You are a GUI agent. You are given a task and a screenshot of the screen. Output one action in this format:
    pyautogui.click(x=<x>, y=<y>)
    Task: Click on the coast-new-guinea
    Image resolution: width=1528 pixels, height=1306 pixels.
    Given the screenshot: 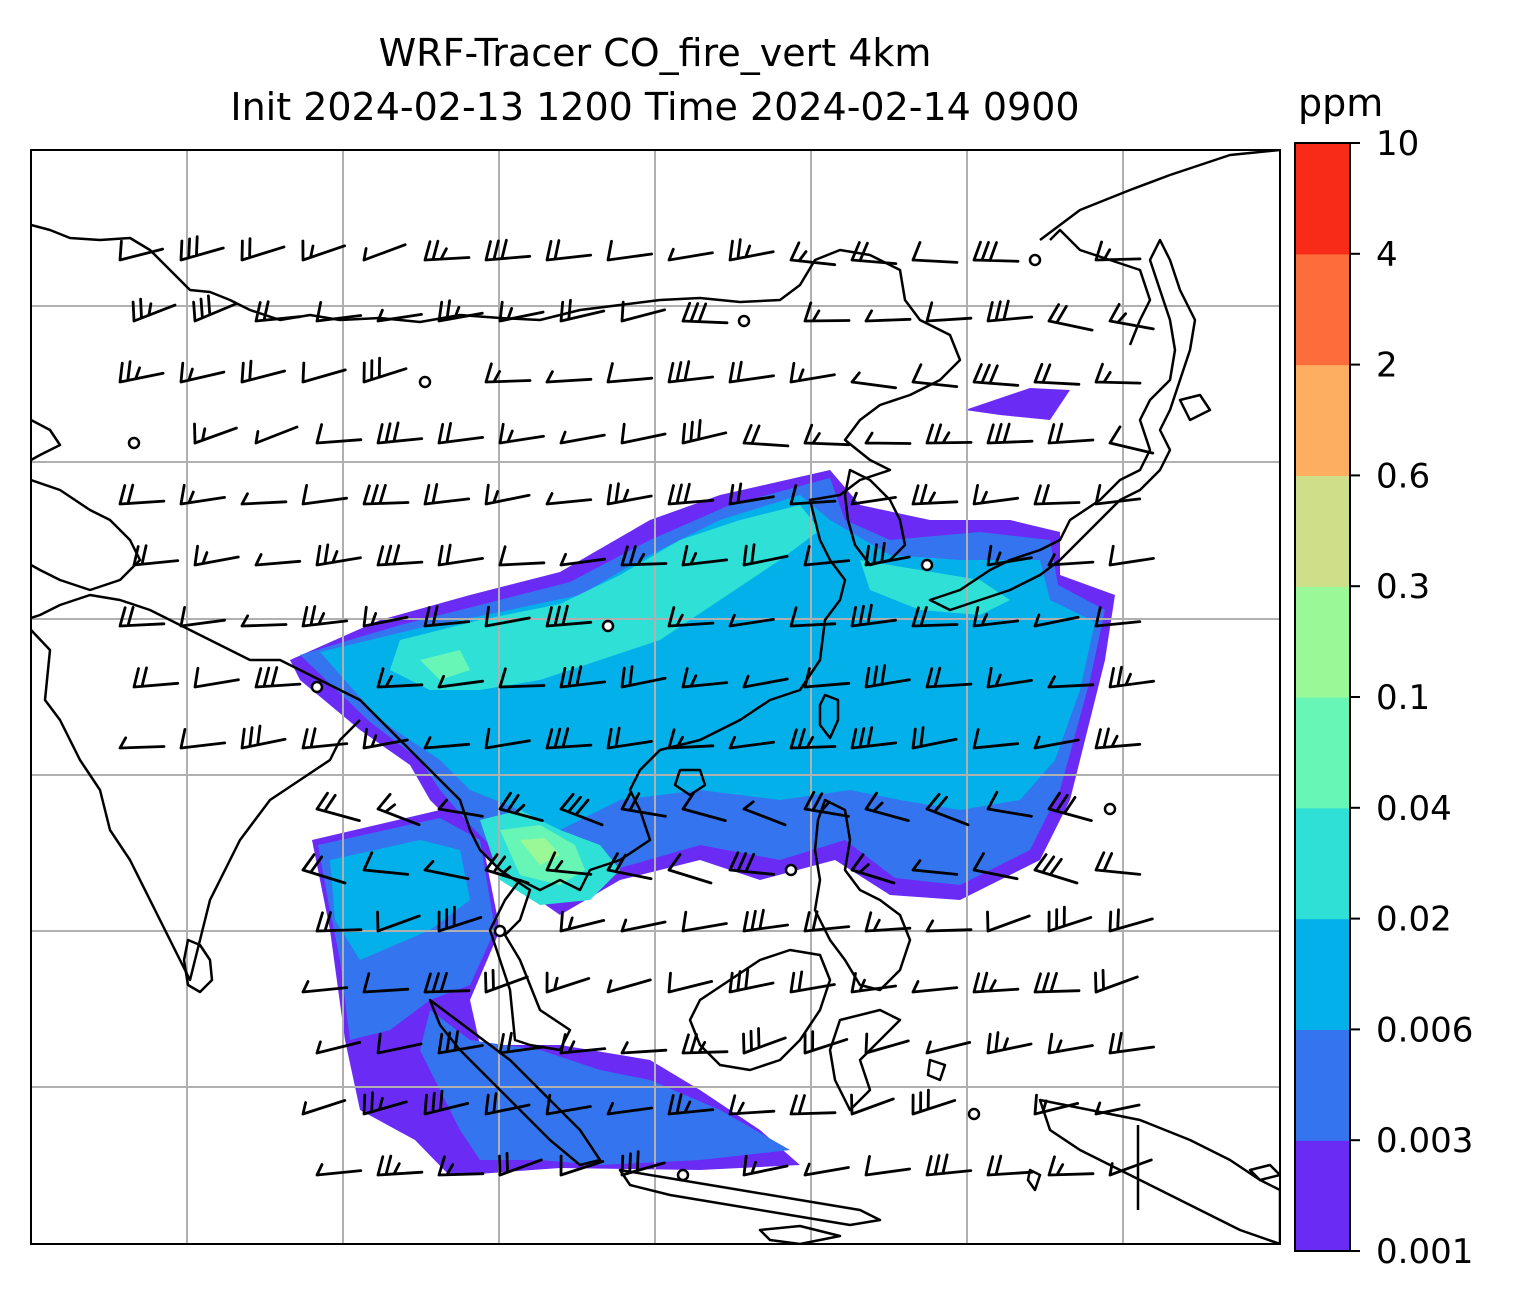 What is the action you would take?
    pyautogui.click(x=1159, y=1171)
    